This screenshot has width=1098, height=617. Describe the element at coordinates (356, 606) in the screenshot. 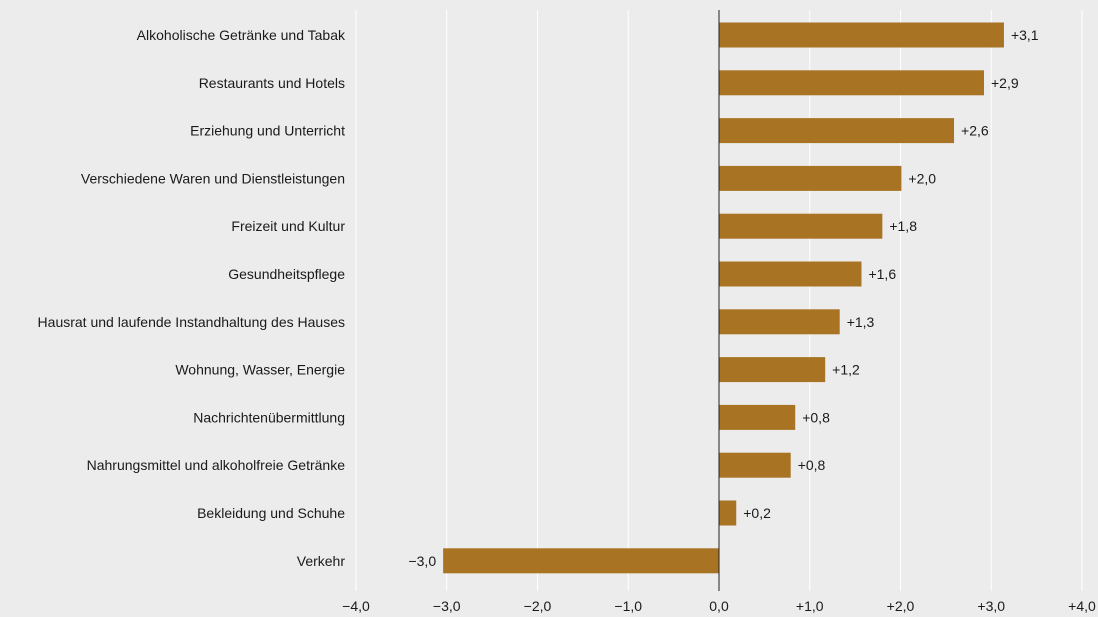

I see `x-tick-label: −4,0` at that location.